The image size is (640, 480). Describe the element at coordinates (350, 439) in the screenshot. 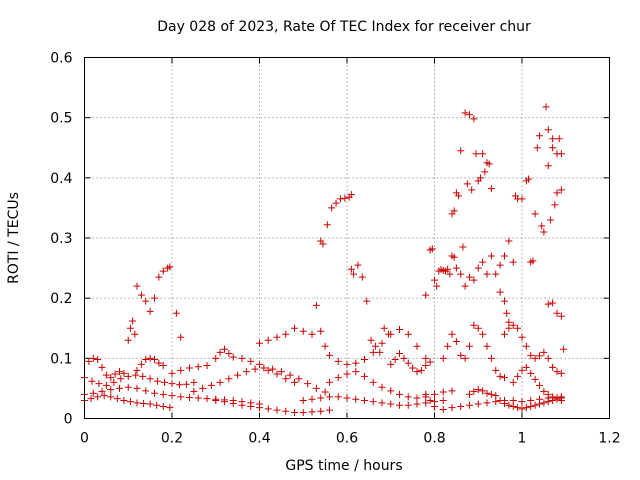

I see `x-tick-labels: 0 0.2 0.4 0.6 0.8 1 1.2` at that location.